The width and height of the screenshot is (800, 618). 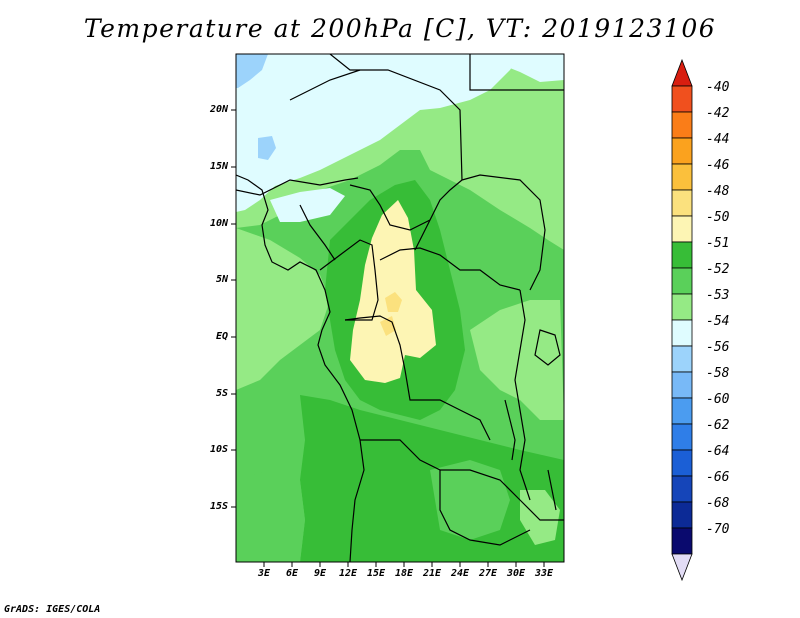 What do you see at coordinates (510, 430) in the screenshot?
I see `border-lake-tanganyika` at bounding box center [510, 430].